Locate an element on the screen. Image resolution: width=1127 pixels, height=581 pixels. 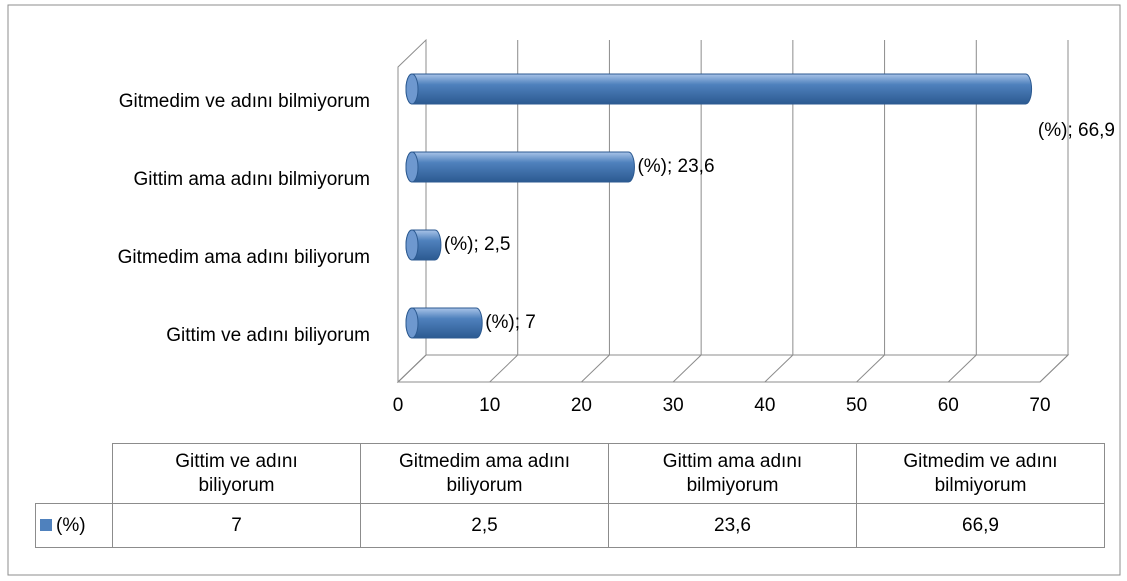
table-value-cell: 66,9 is located at coordinates (980, 525).